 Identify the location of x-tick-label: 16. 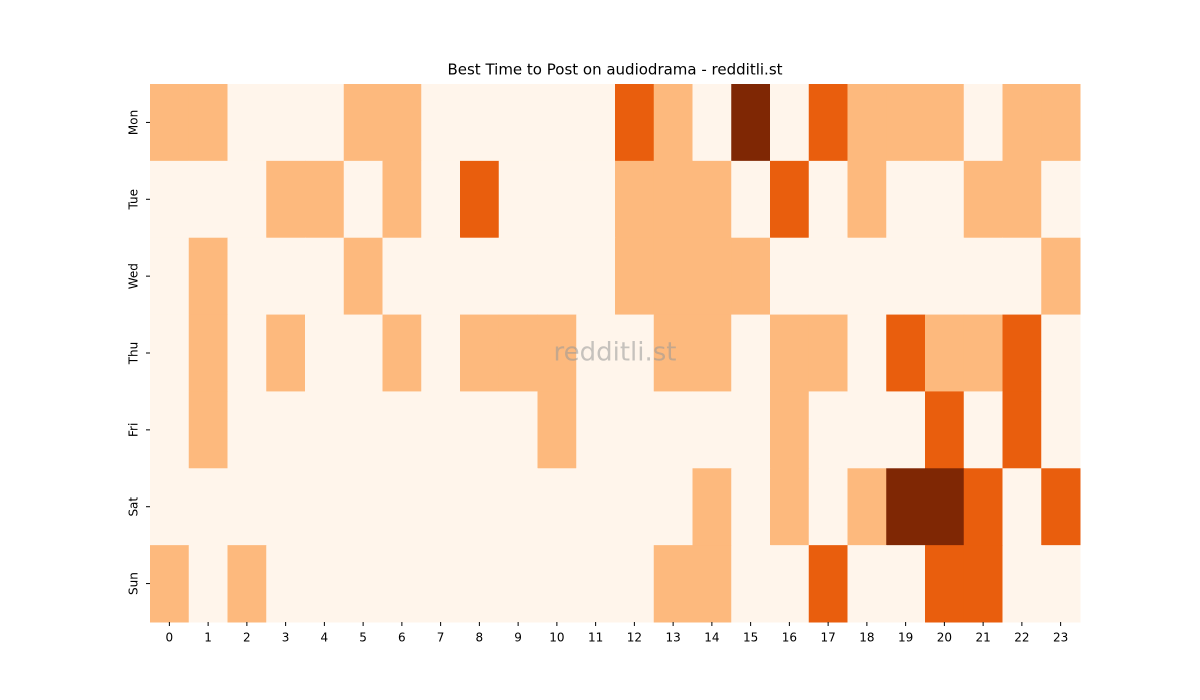
(789, 638).